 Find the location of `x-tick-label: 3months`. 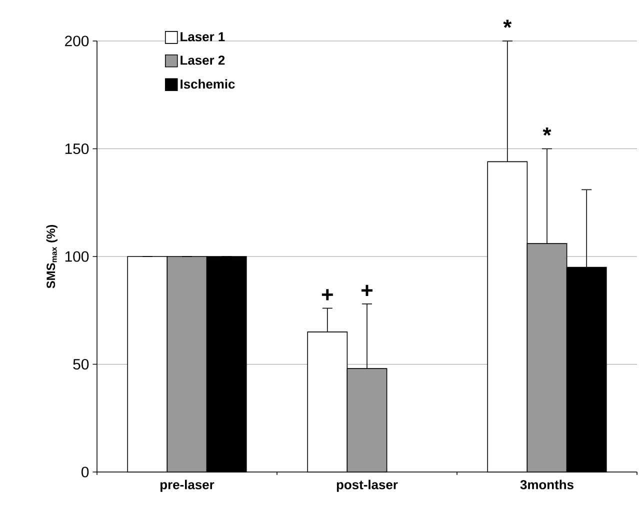

x-tick-label: 3months is located at coordinates (547, 485).